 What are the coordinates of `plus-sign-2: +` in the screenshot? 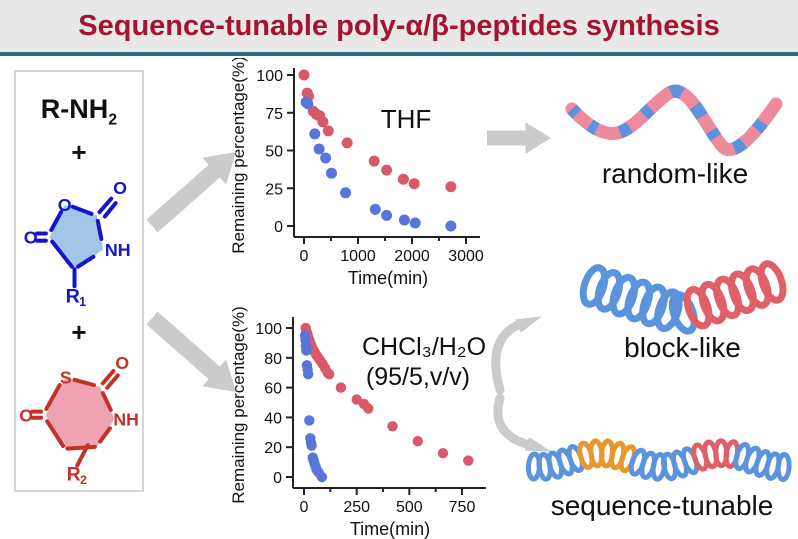 It's located at (79, 332).